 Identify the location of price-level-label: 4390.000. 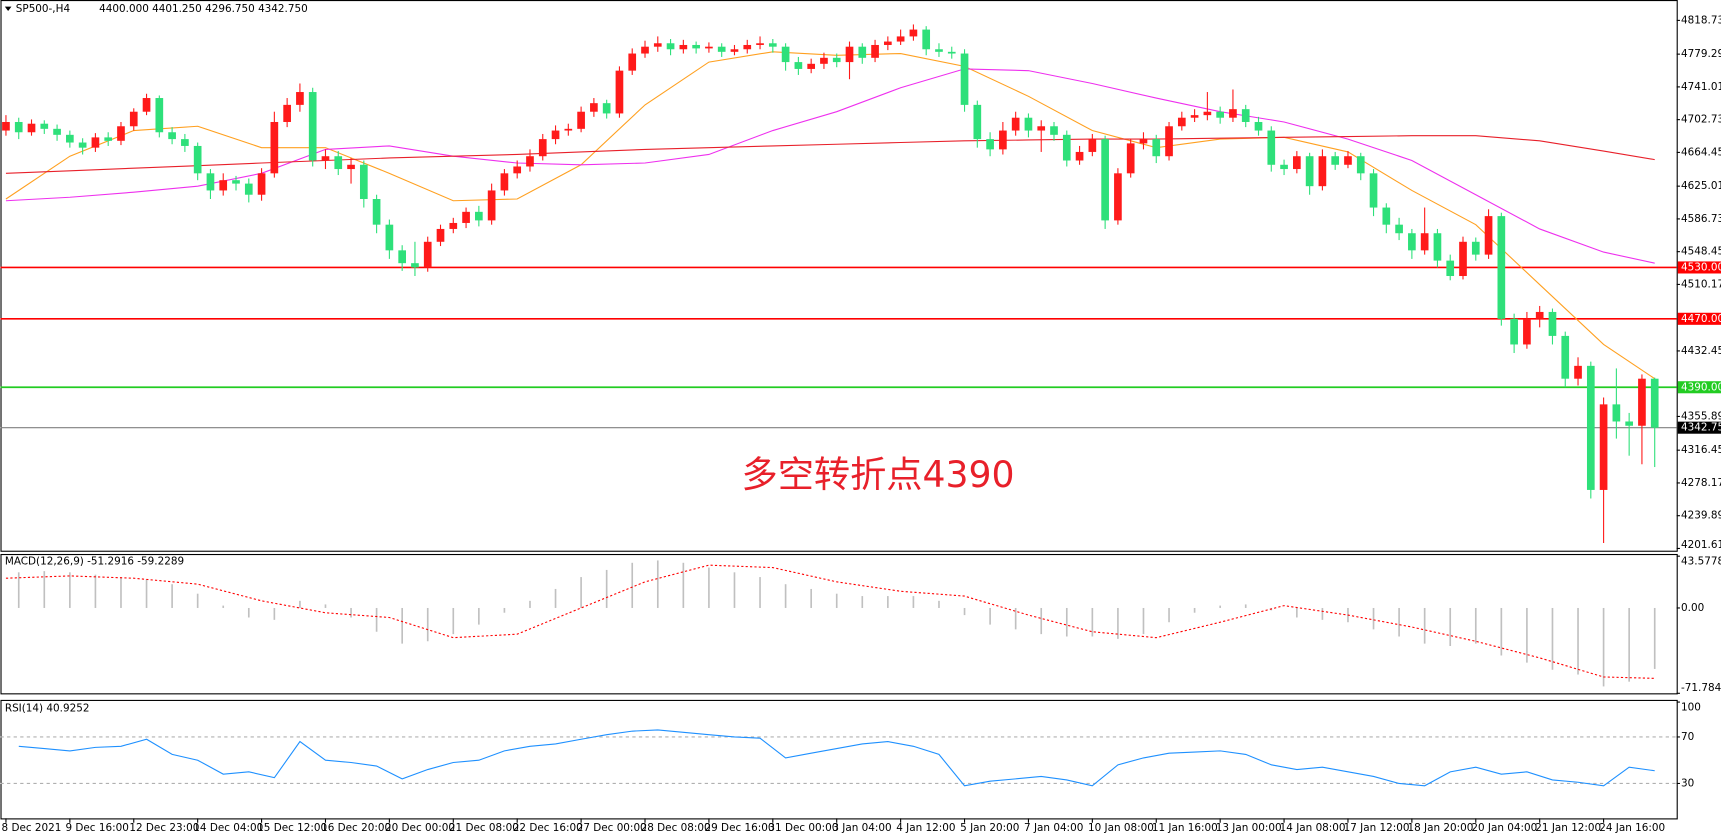
(1701, 387).